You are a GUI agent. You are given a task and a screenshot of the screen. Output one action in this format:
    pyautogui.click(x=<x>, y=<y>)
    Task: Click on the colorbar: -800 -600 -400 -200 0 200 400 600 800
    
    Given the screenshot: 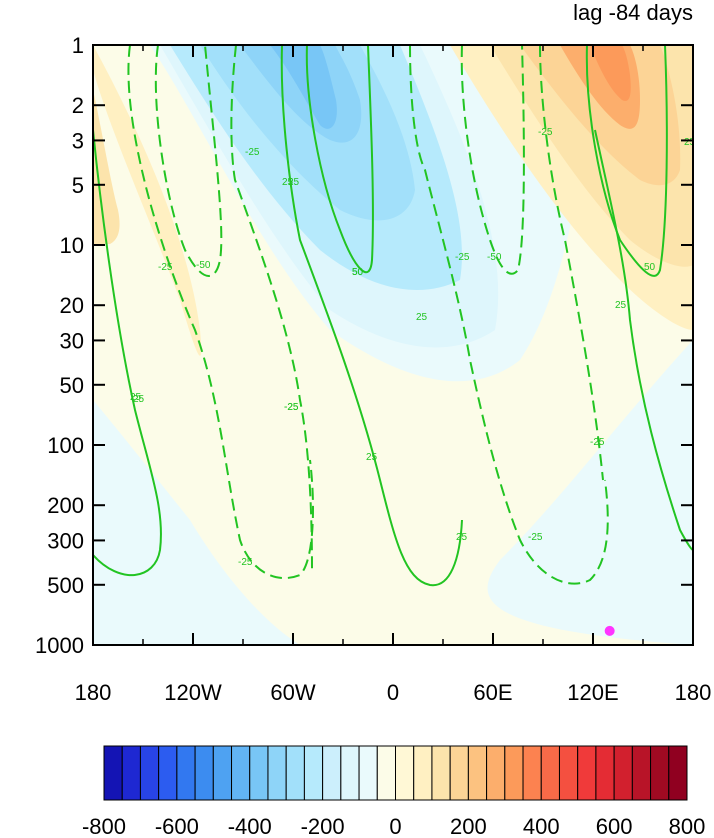 What is the action you would take?
    pyautogui.click(x=394, y=791)
    